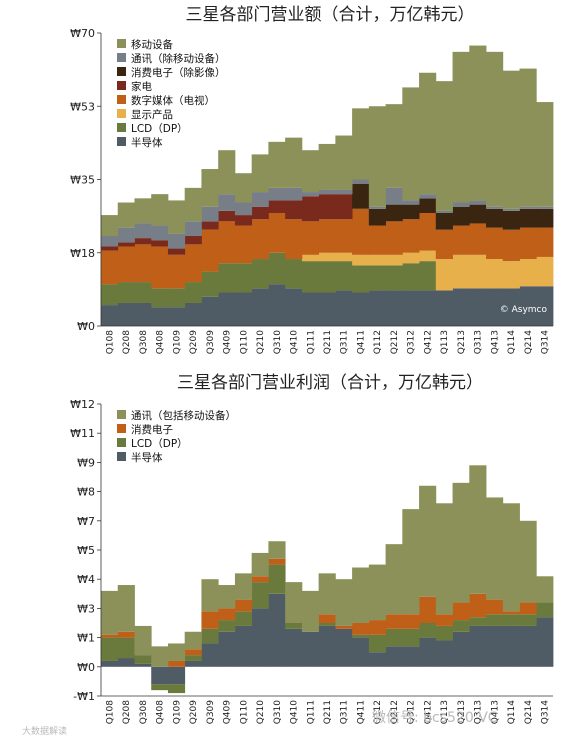 This screenshot has width=562, height=741. I want to click on x-tick-label: Q312, so click(412, 712).